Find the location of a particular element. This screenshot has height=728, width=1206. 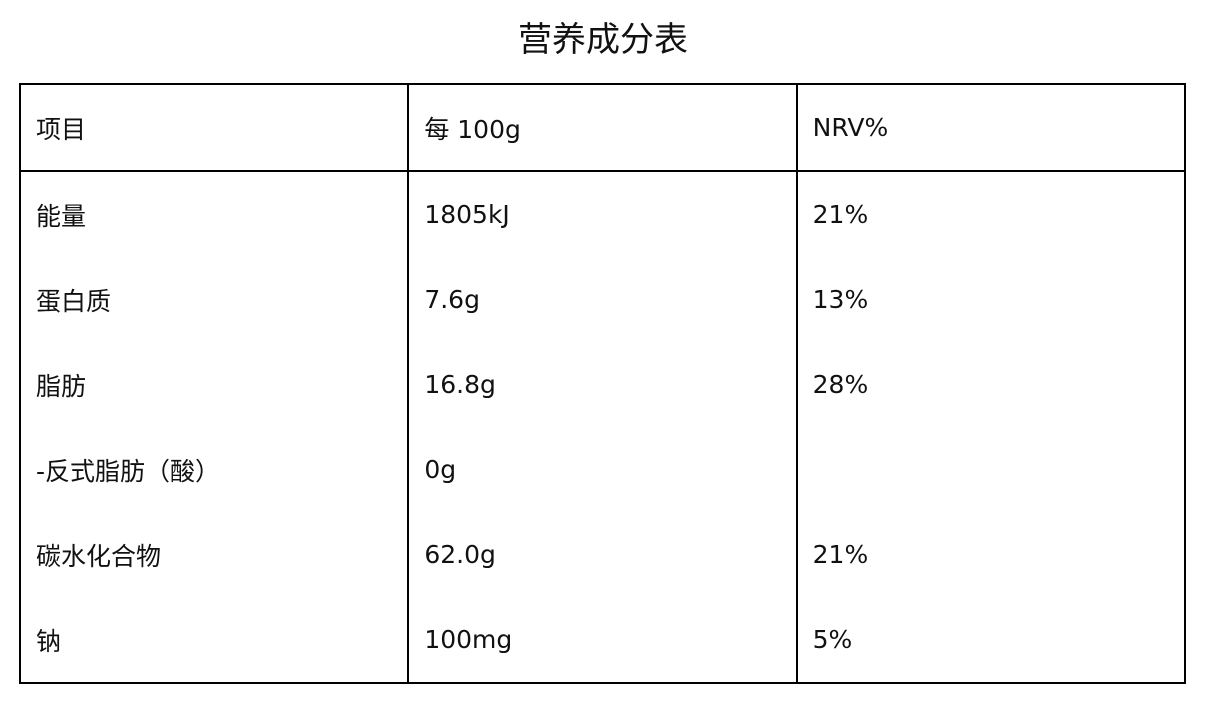

table-cell: 16.8g is located at coordinates (602, 384).